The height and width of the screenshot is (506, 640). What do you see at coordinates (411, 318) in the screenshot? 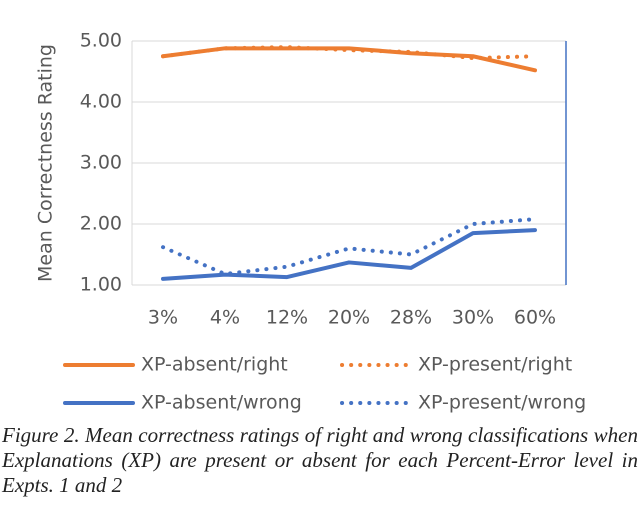
I see `x-tick-label: 28%` at bounding box center [411, 318].